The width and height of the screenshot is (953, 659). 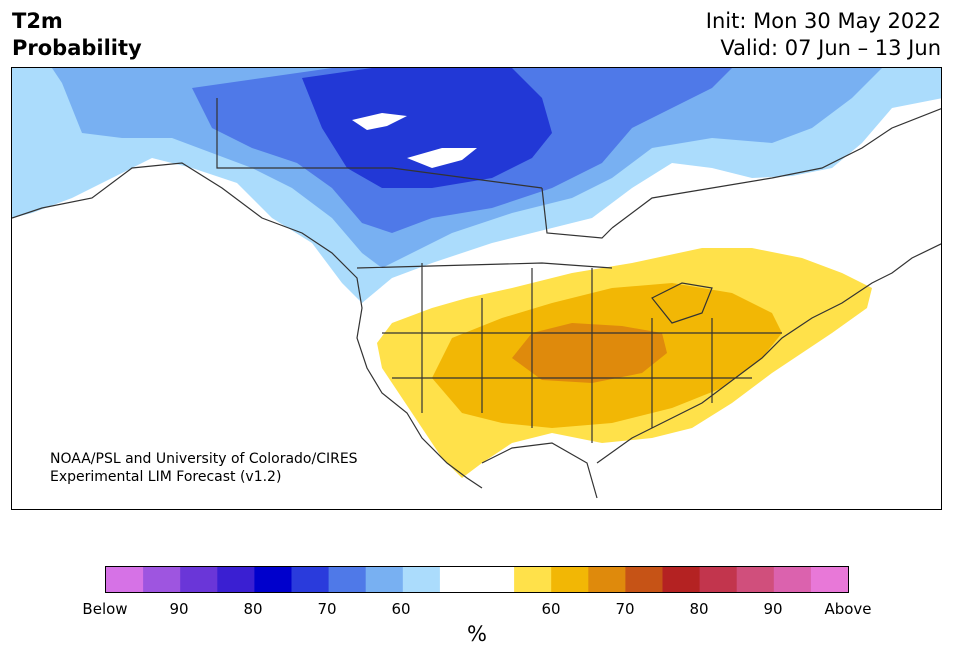 What do you see at coordinates (477, 634) in the screenshot?
I see `colorbar-unit-label: %` at bounding box center [477, 634].